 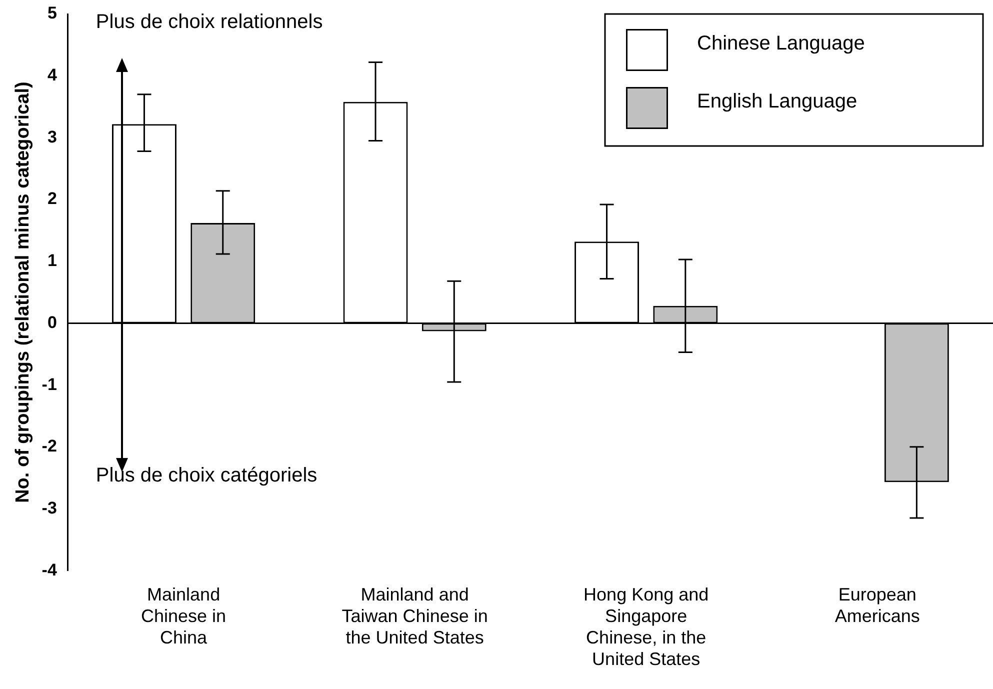 I want to click on annotation: Plus de choix catégoriels, so click(x=207, y=475).